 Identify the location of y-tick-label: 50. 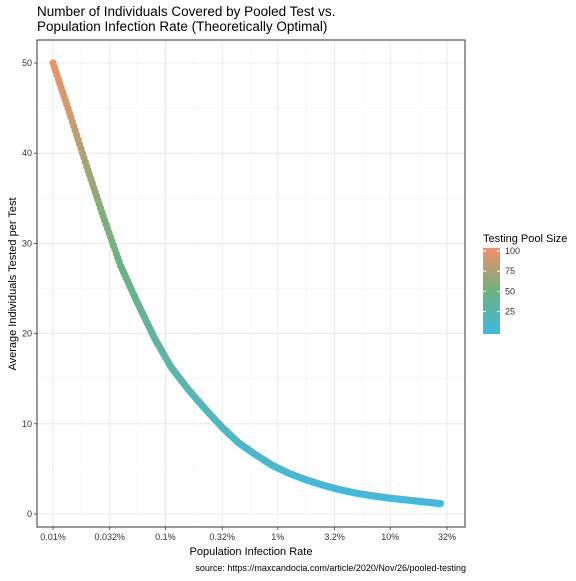
(27, 63).